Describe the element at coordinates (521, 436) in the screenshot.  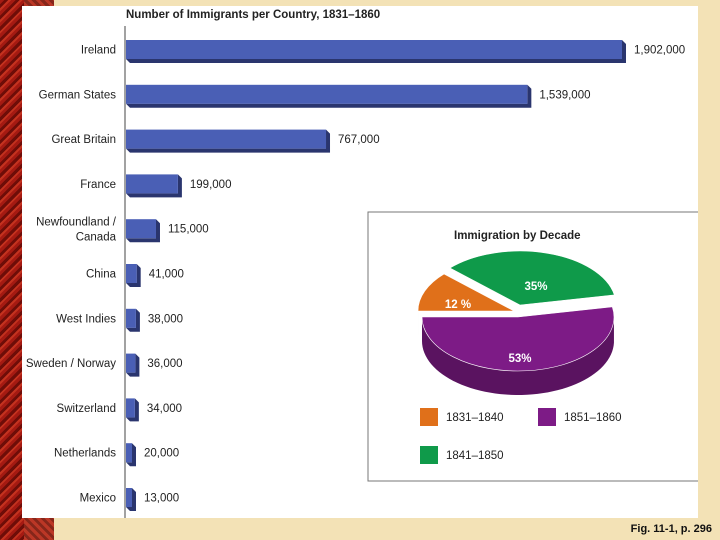
I see `pie-legend: 1831–1840 1841–1850 1851–1860` at that location.